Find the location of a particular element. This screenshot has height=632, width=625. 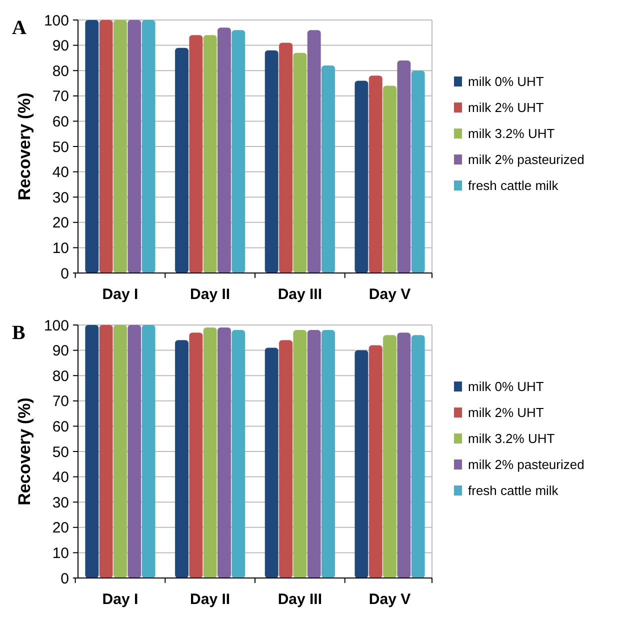

chart-title: A is located at coordinates (19, 28).